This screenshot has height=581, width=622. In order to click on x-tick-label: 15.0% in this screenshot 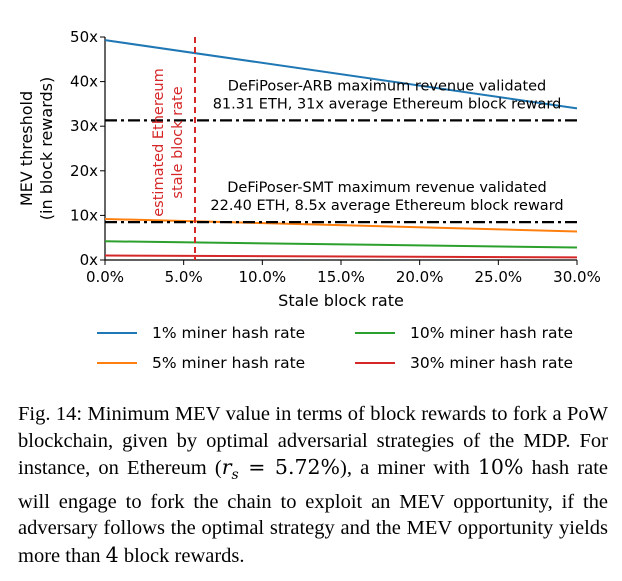, I will do `click(341, 277)`.